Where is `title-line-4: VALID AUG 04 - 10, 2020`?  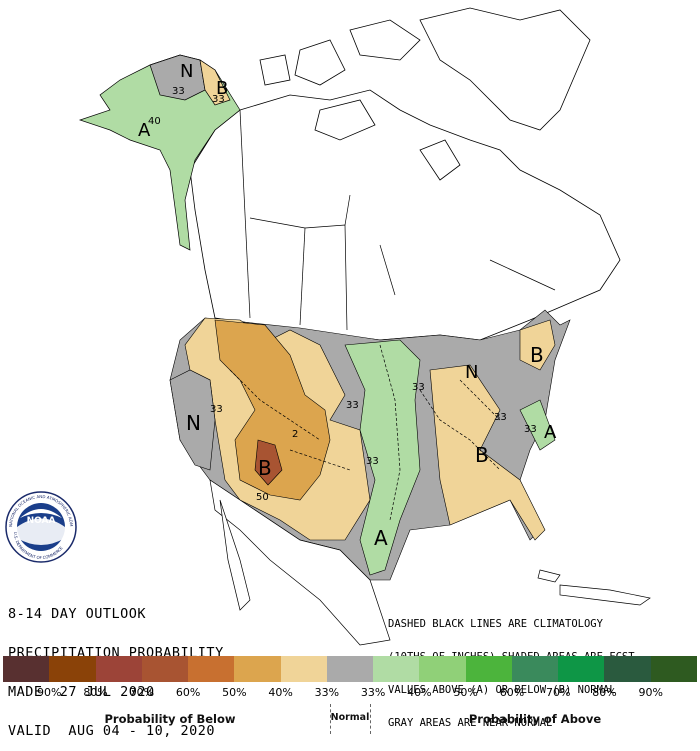
title-line-4: VALID AUG 04 - 10, 2020 is located at coordinates (112, 731).